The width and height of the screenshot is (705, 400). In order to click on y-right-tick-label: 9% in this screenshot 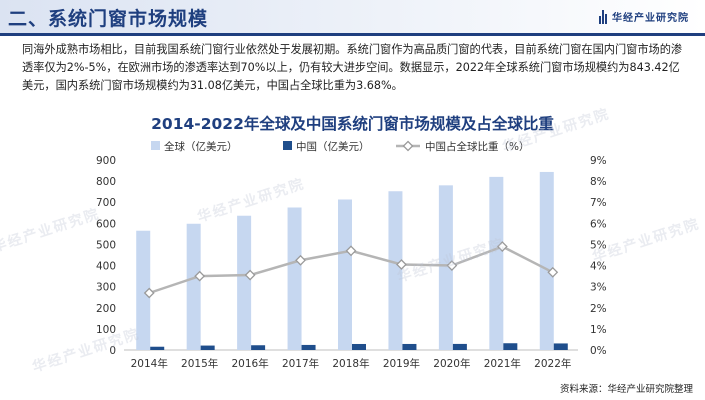, I will do `click(598, 161)`.